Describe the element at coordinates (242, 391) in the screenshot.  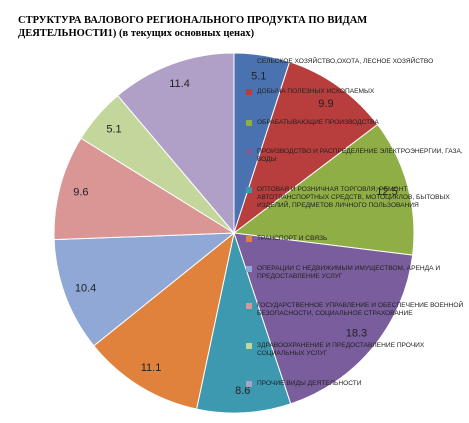
I see `data-label: 8.6` at that location.